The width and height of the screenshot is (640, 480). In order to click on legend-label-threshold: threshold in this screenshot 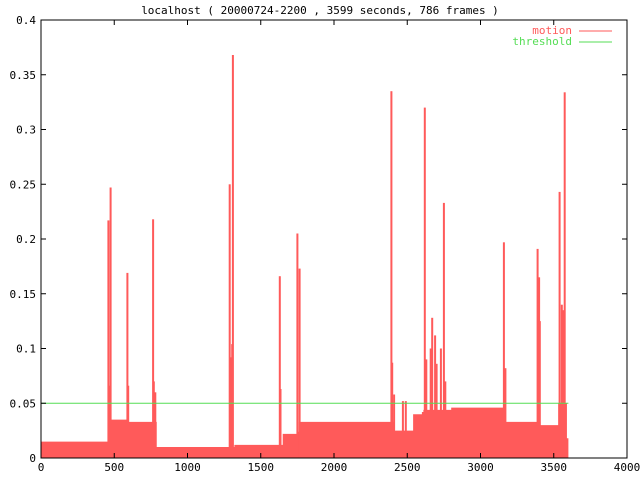, I will do `click(542, 41)`.